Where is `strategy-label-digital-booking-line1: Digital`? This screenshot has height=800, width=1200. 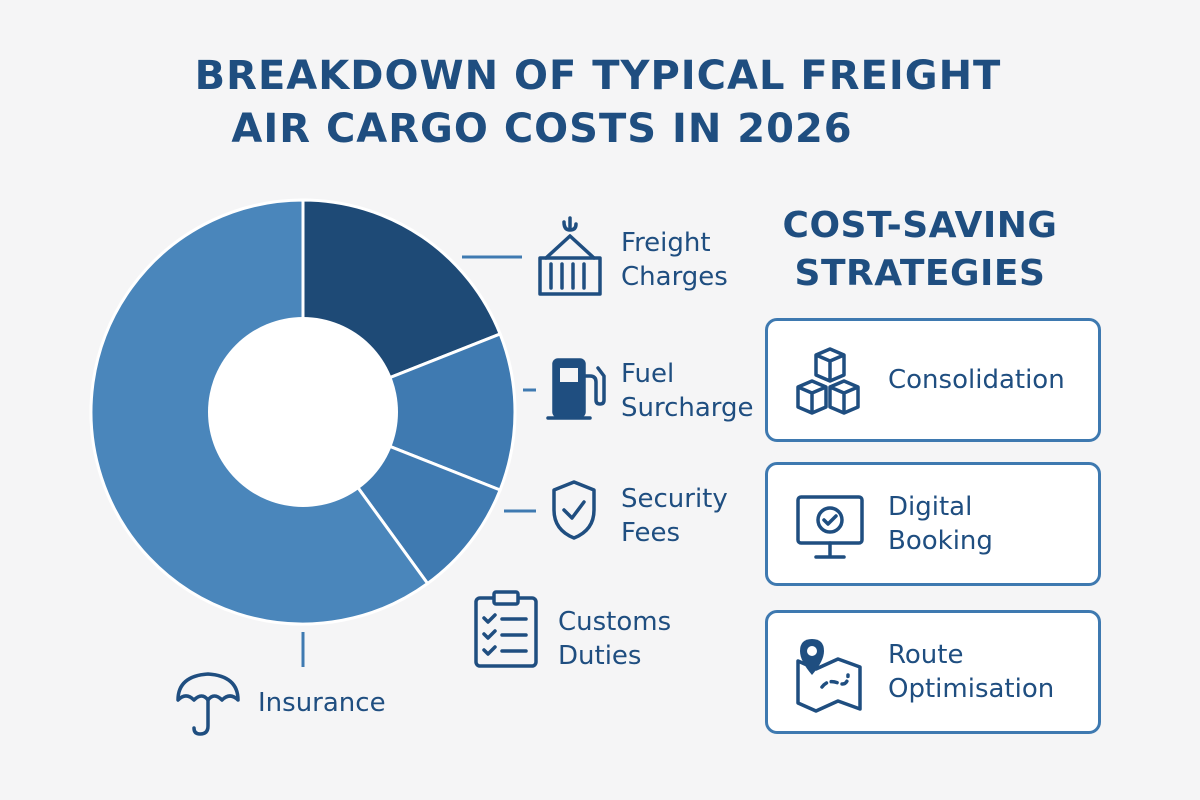
strategy-label-digital-booking-line1: Digital is located at coordinates (930, 507).